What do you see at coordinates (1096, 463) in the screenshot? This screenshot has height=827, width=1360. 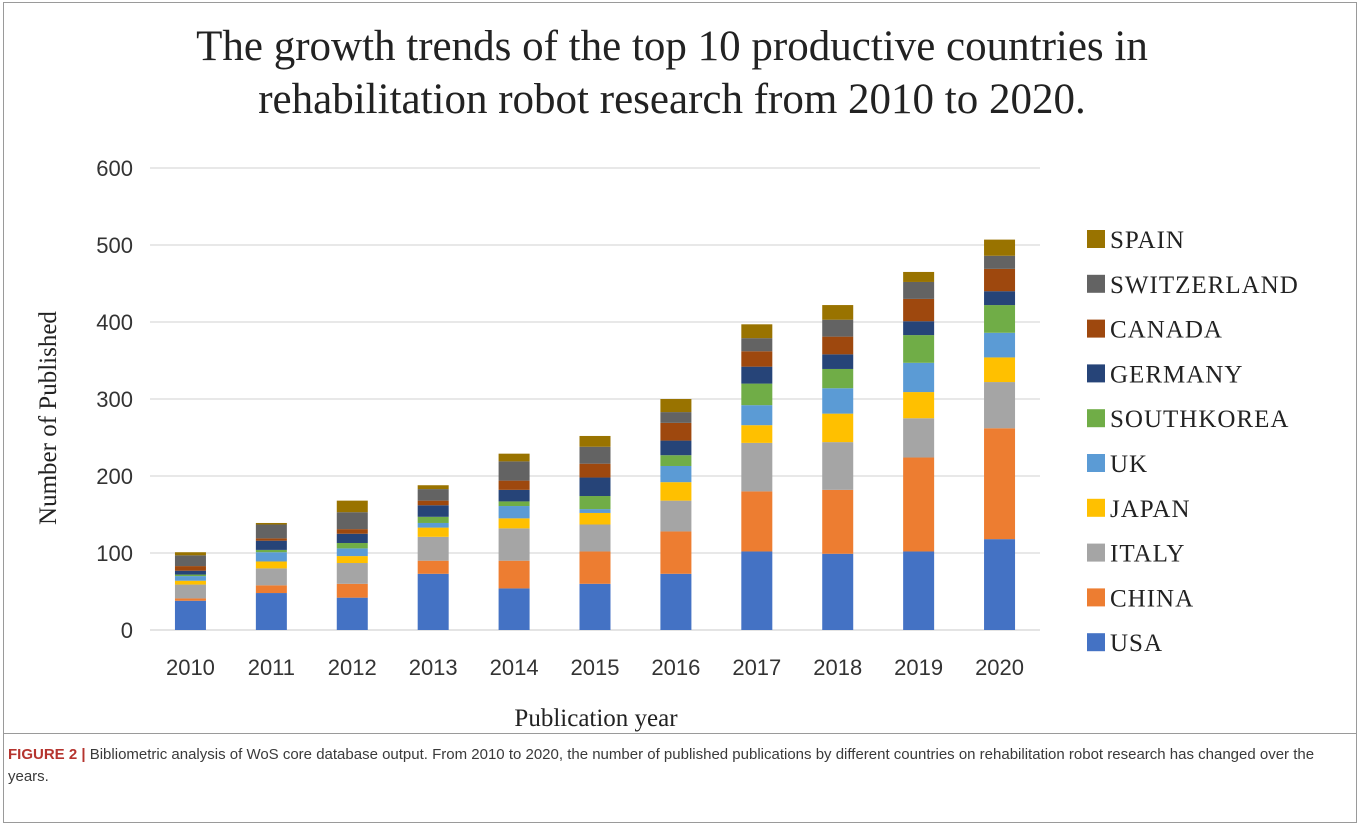 I see `legend-swatch-uk` at bounding box center [1096, 463].